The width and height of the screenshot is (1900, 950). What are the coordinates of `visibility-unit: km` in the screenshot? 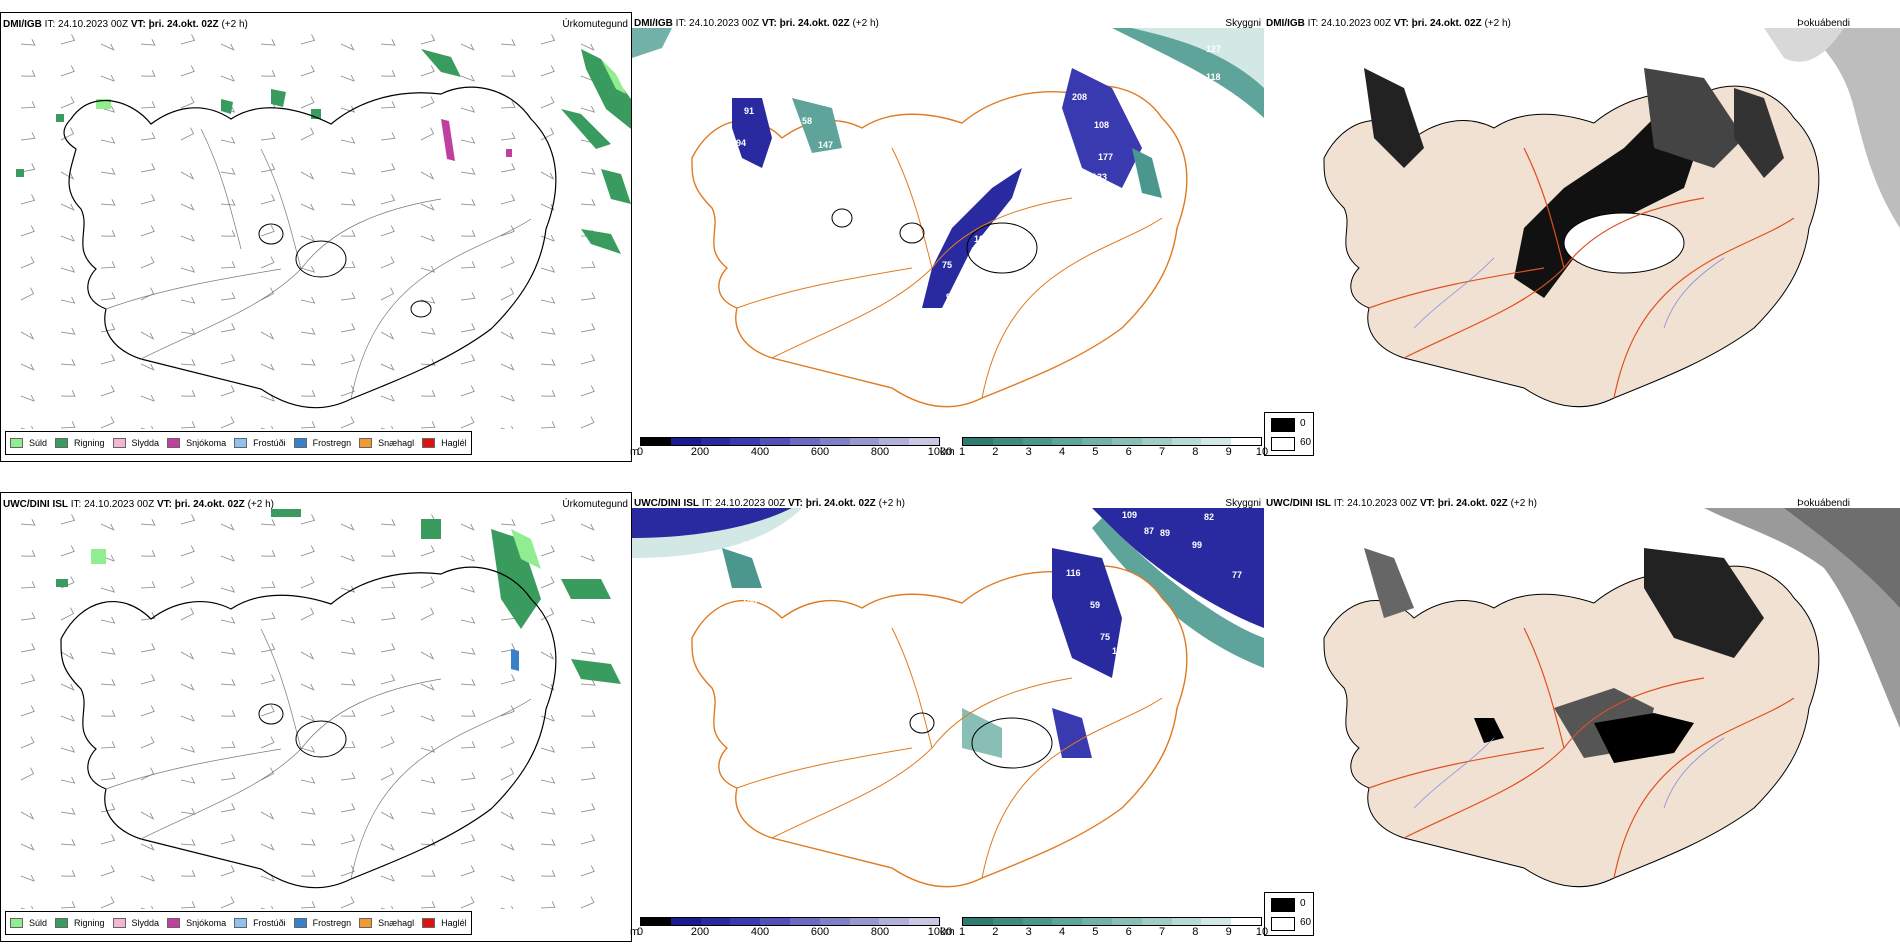 It's located at (947, 932).